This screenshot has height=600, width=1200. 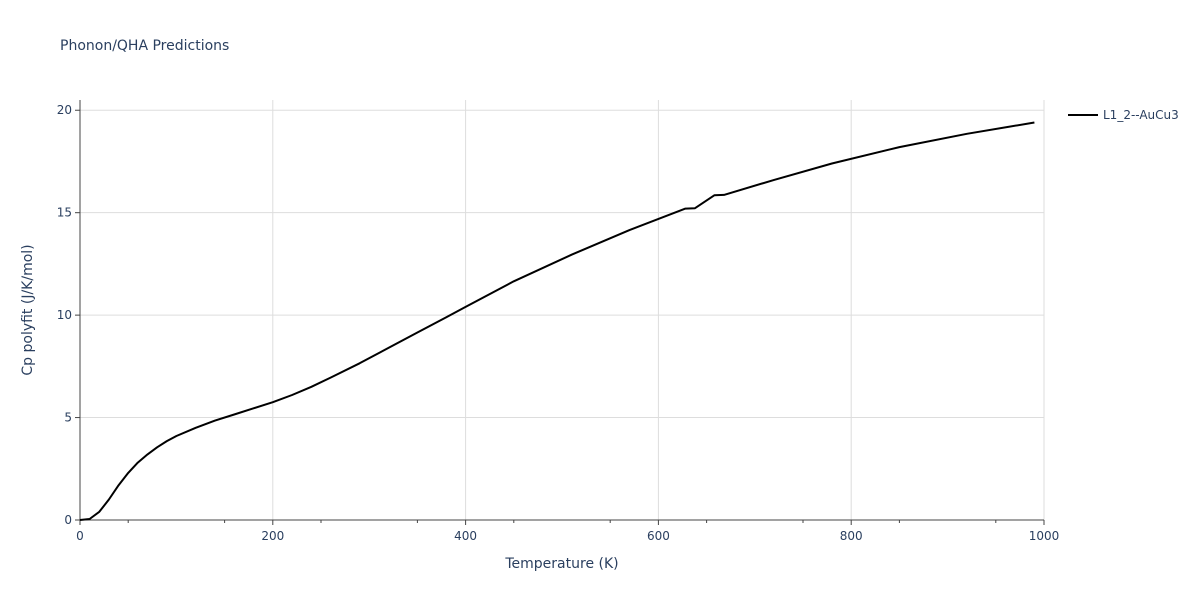 I want to click on x-tick-label: 200, so click(x=272, y=536).